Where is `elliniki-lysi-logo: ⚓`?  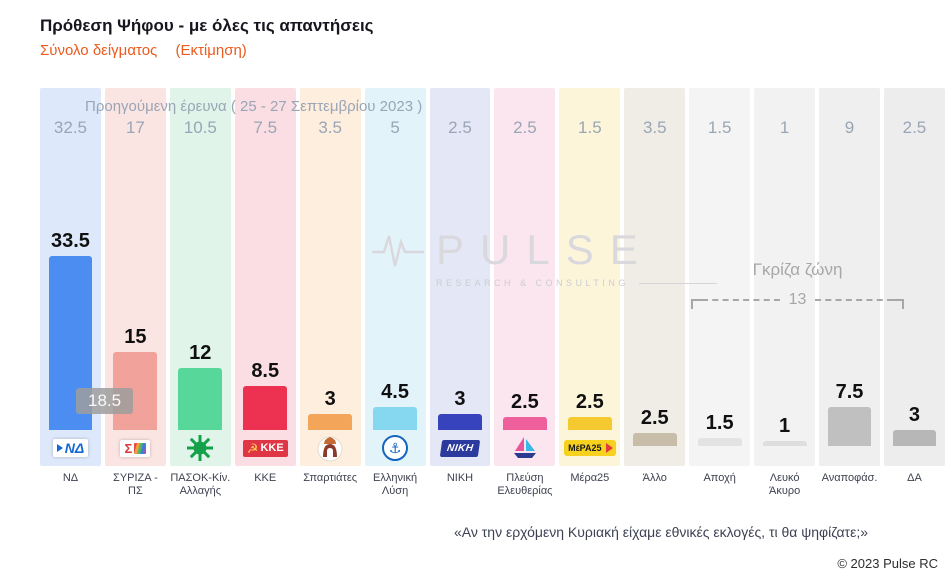 elliniki-lysi-logo: ⚓ is located at coordinates (395, 448).